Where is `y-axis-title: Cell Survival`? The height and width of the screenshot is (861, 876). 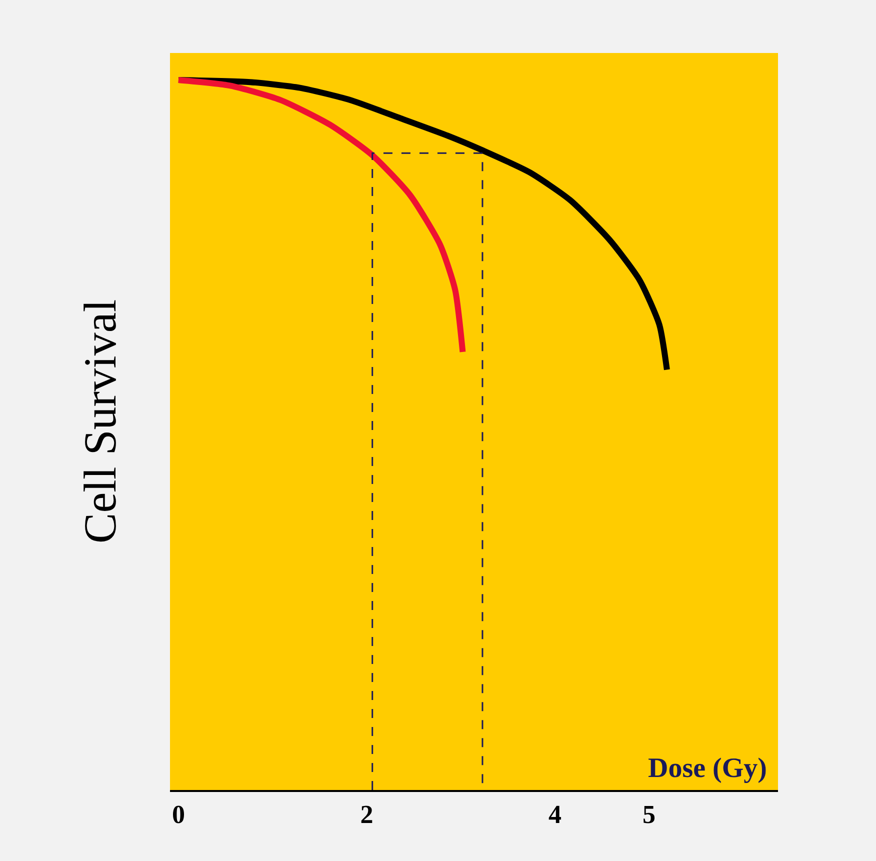
y-axis-title: Cell Survival is located at coordinates (100, 421).